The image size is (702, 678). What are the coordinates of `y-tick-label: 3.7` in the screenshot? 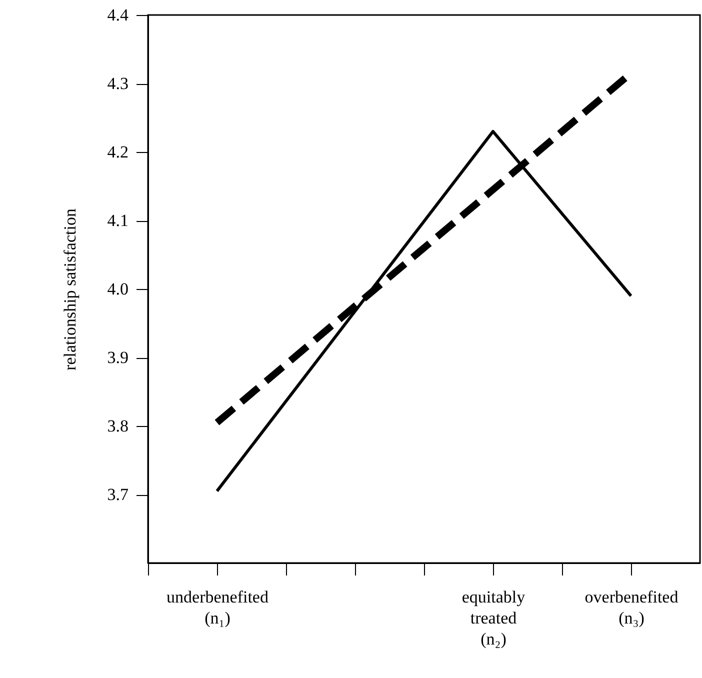 It's located at (118, 494).